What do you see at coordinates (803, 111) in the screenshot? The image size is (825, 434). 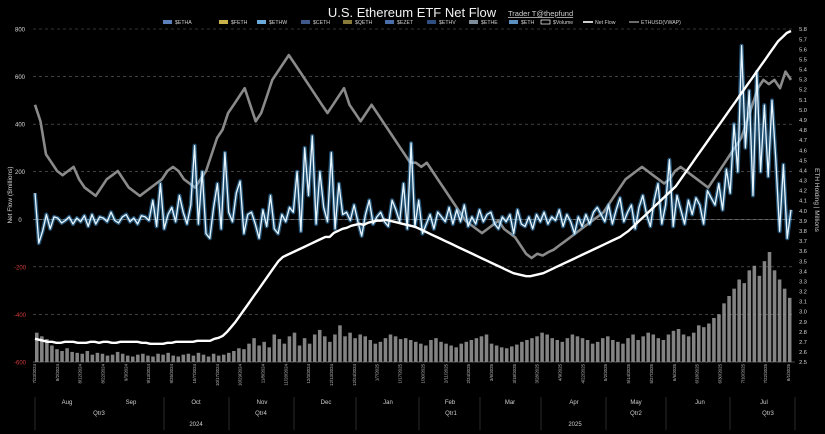 I see `right-tick-label: 5.0` at bounding box center [803, 111].